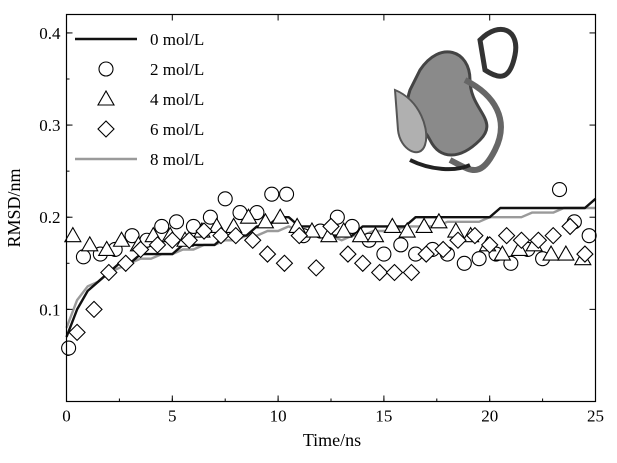 The image size is (617, 463). What do you see at coordinates (177, 129) in the screenshot?
I see `legend-label: 6 mol/L` at bounding box center [177, 129].